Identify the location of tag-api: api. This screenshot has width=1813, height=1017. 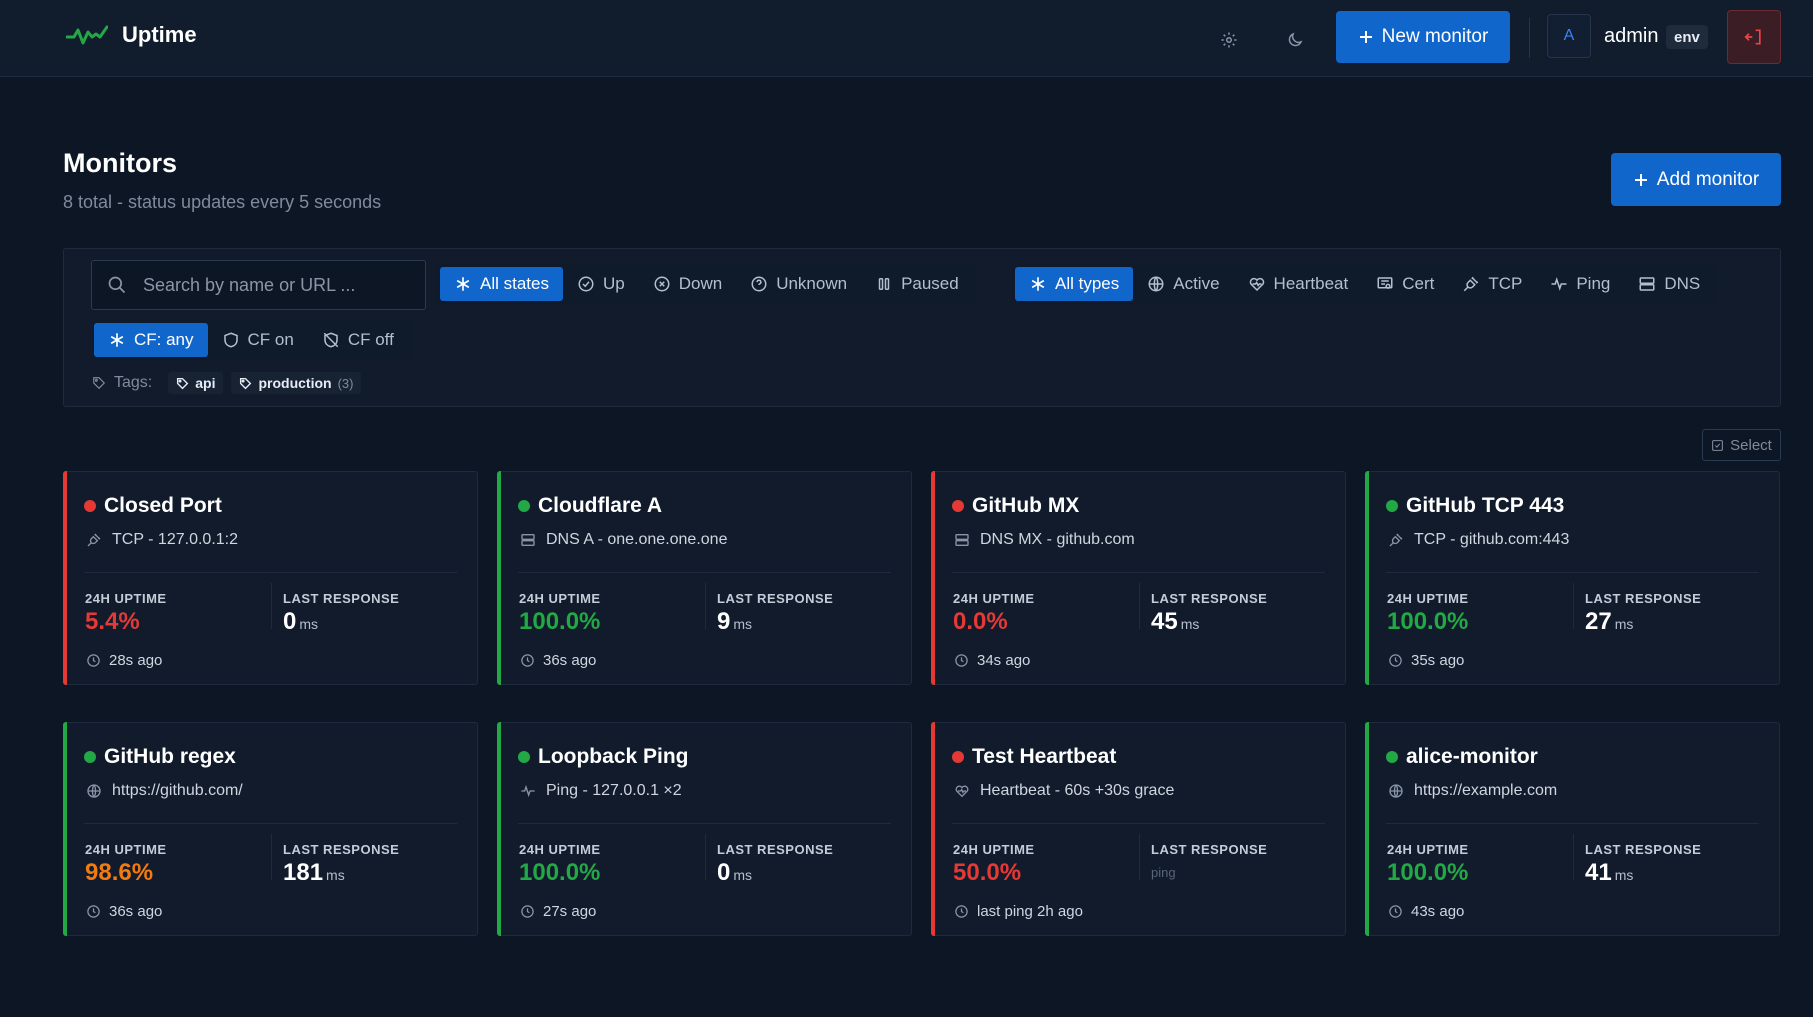
(196, 383).